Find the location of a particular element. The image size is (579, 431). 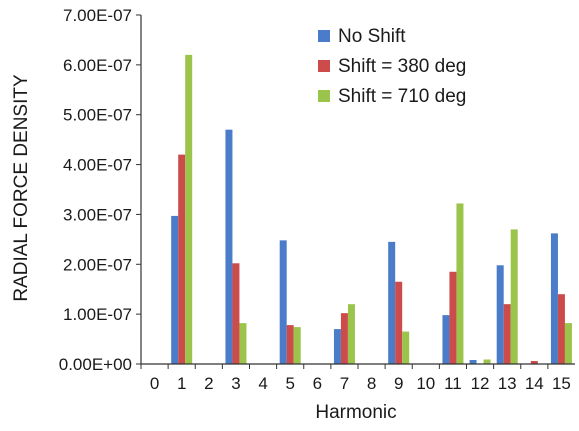

x-tick-label: 4 is located at coordinates (262, 383).